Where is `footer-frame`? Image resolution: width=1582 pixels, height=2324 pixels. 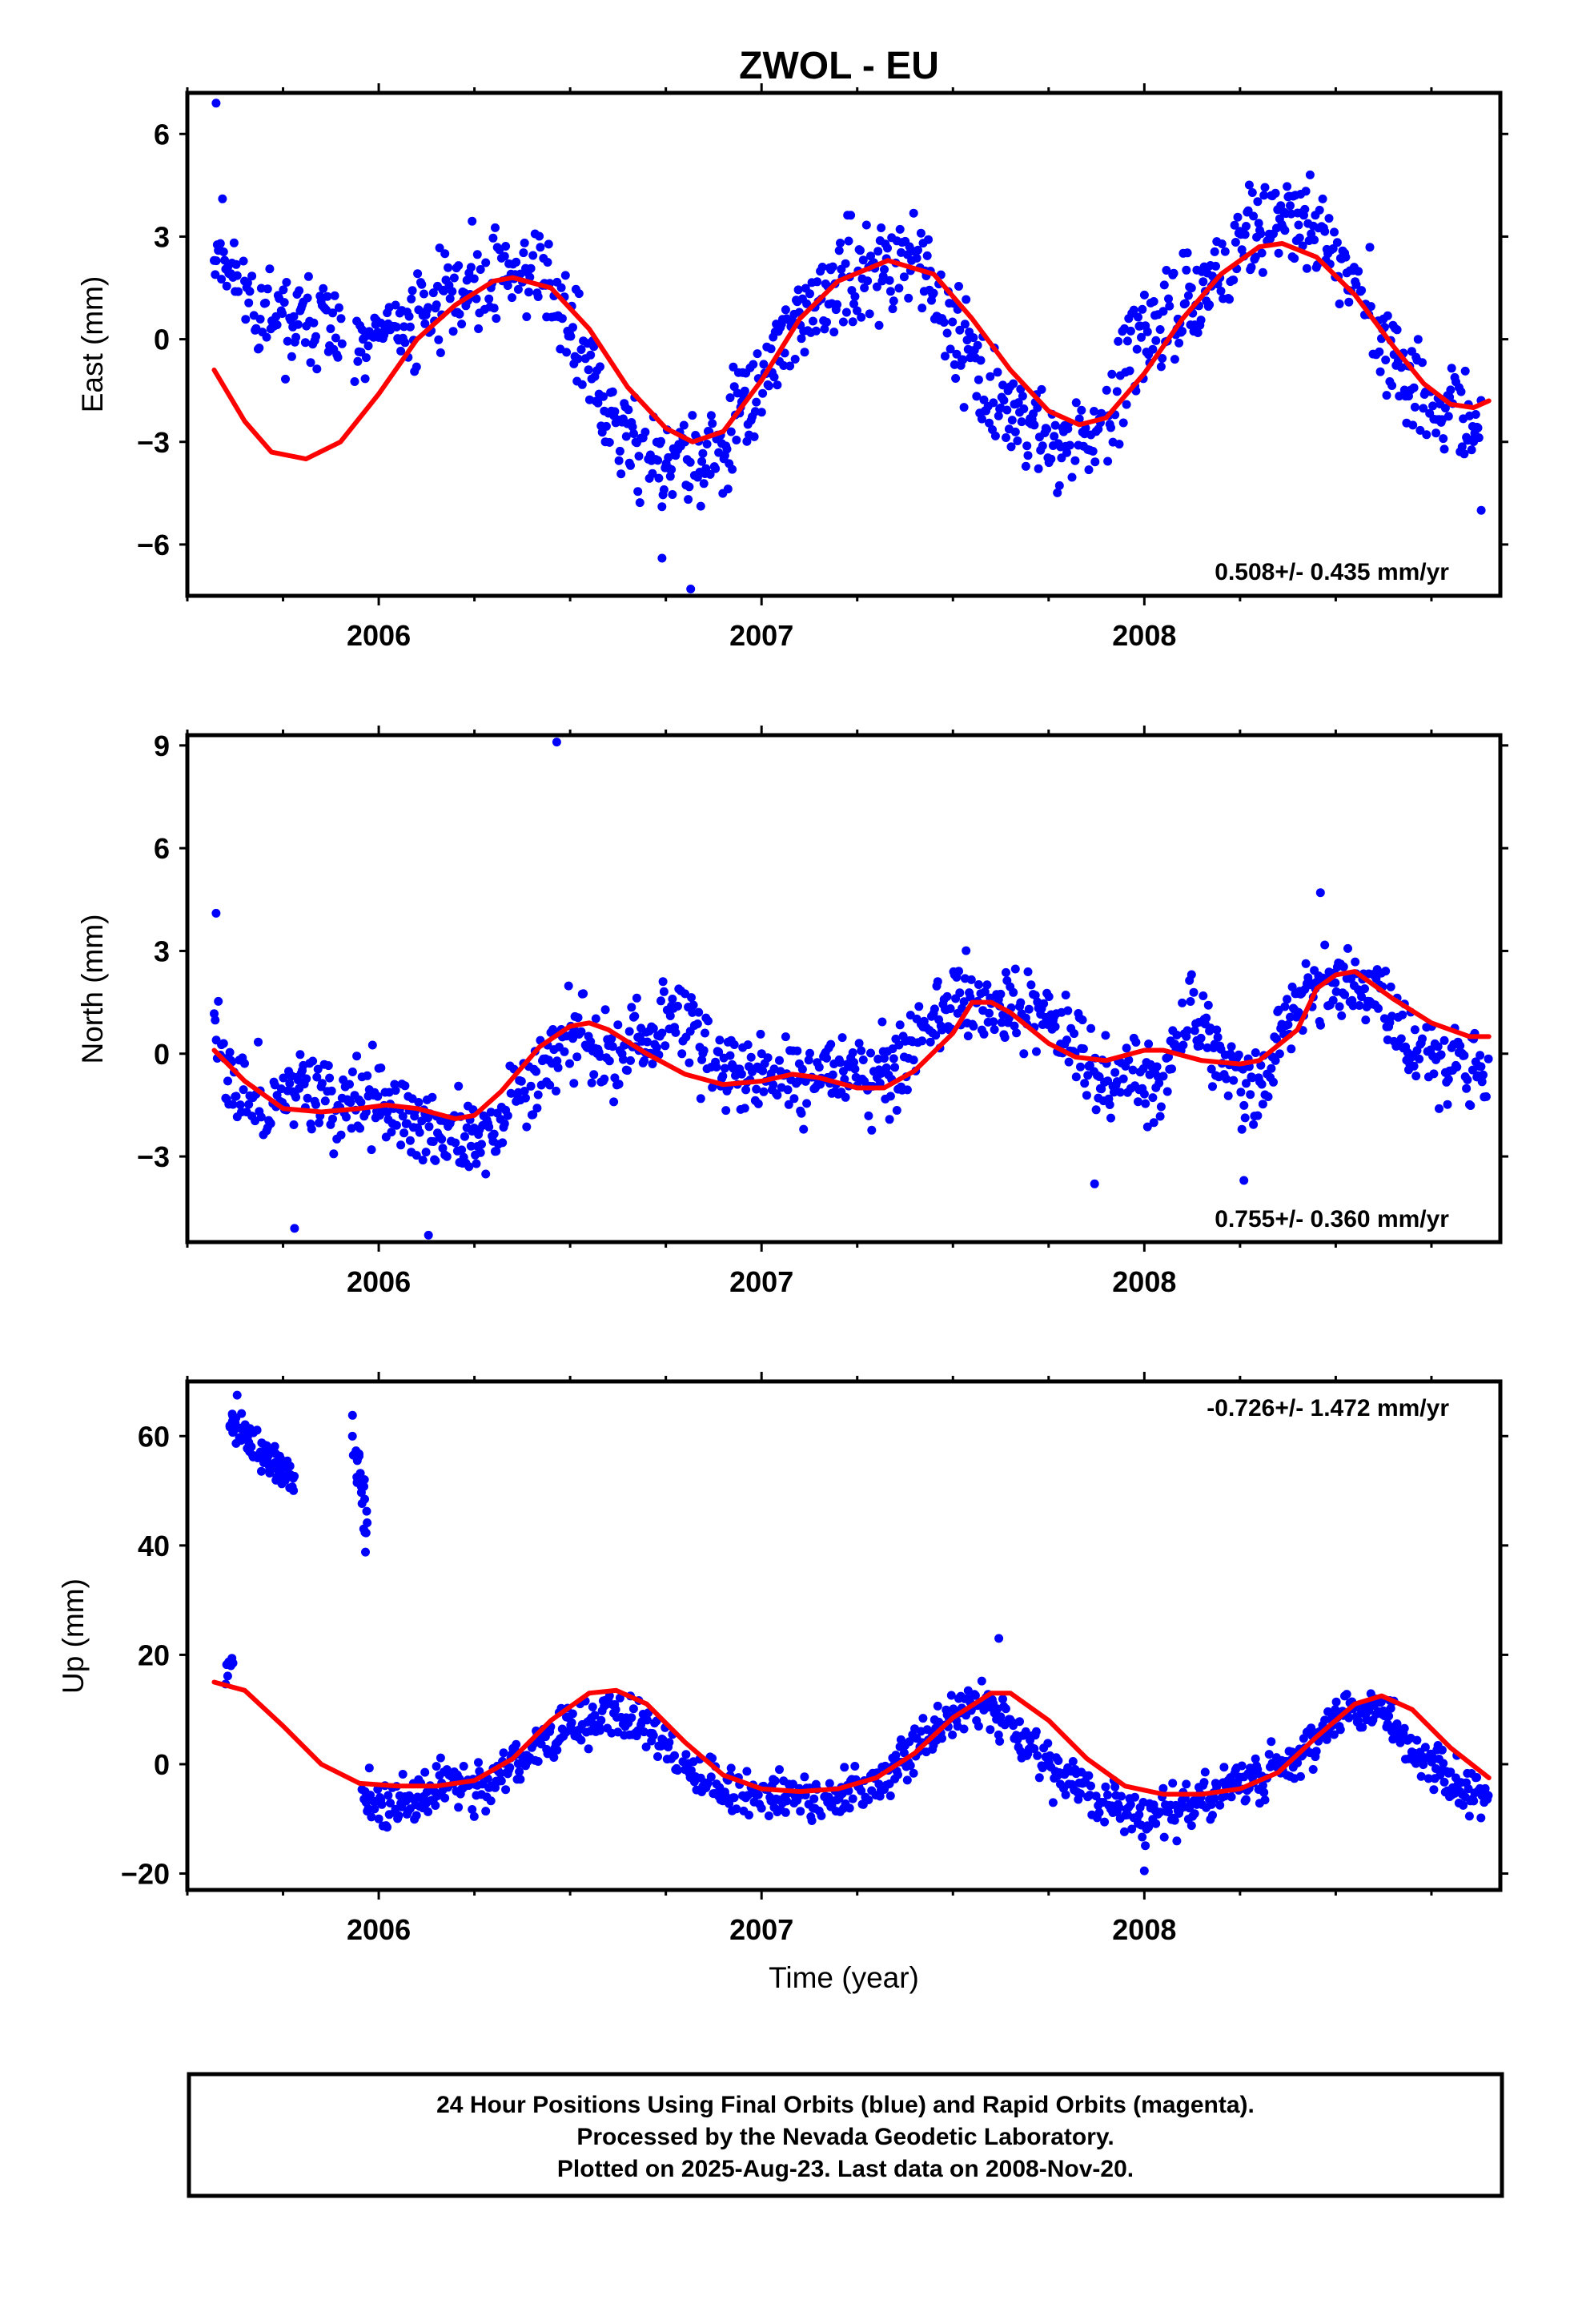 footer-frame is located at coordinates (846, 2135).